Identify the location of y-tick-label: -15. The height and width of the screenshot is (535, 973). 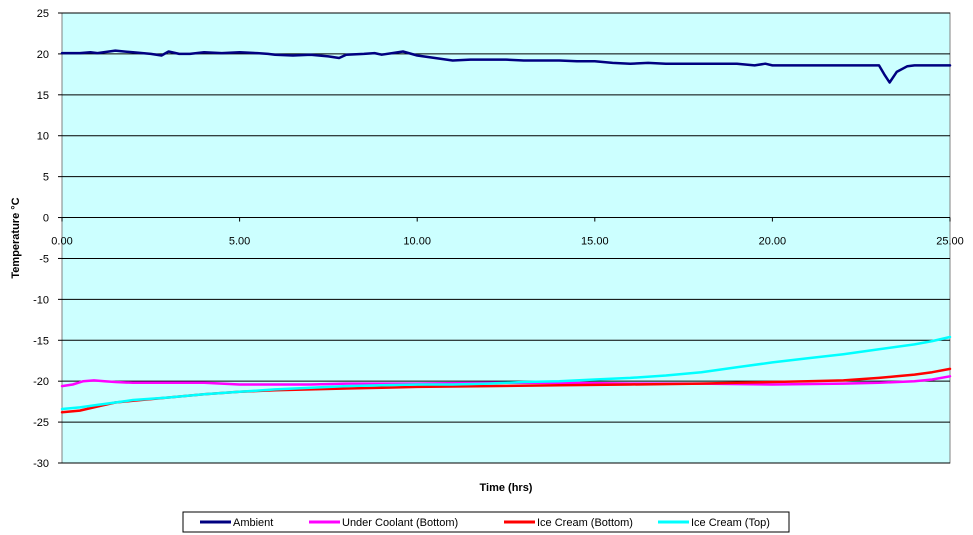
(41, 341).